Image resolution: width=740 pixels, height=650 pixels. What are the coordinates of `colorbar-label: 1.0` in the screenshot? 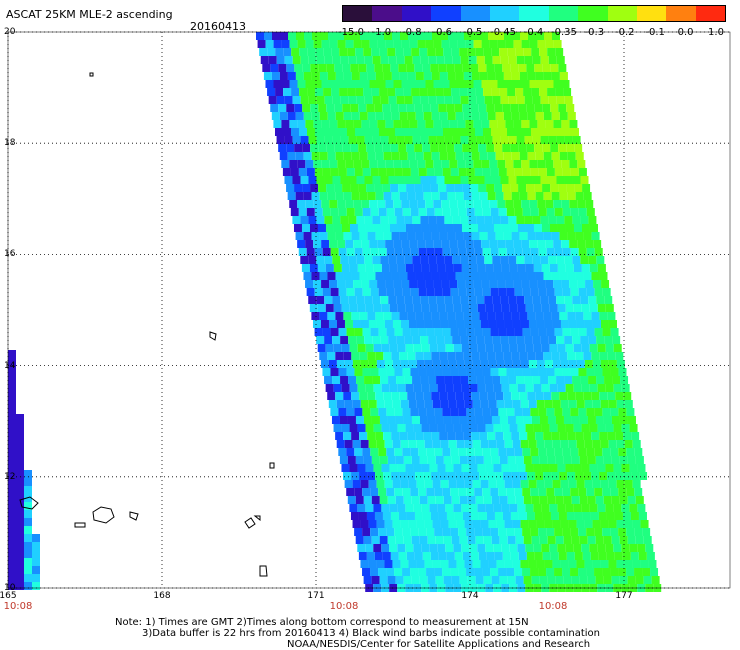 It's located at (716, 32).